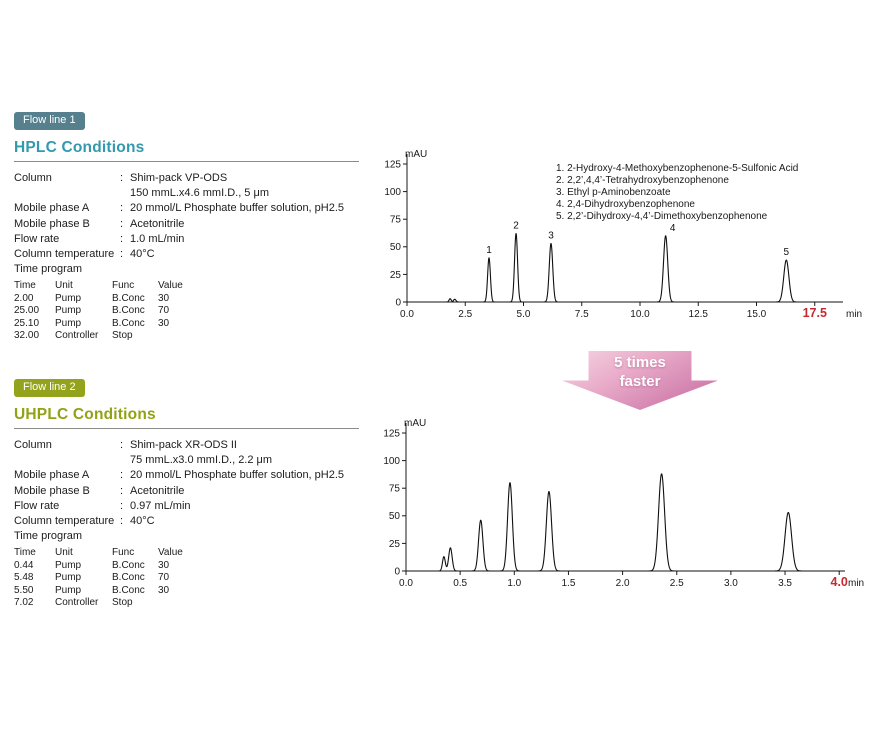  Describe the element at coordinates (398, 302) in the screenshot. I see `svg-text: 0` at that location.